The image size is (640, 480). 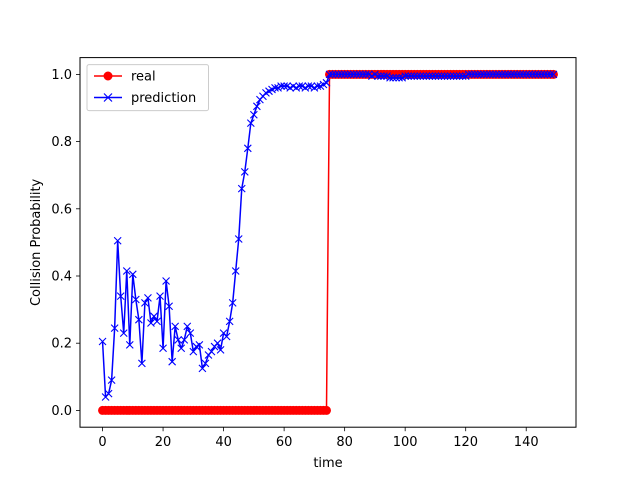 What do you see at coordinates (163, 442) in the screenshot?
I see `x-tick-label: 20` at bounding box center [163, 442].